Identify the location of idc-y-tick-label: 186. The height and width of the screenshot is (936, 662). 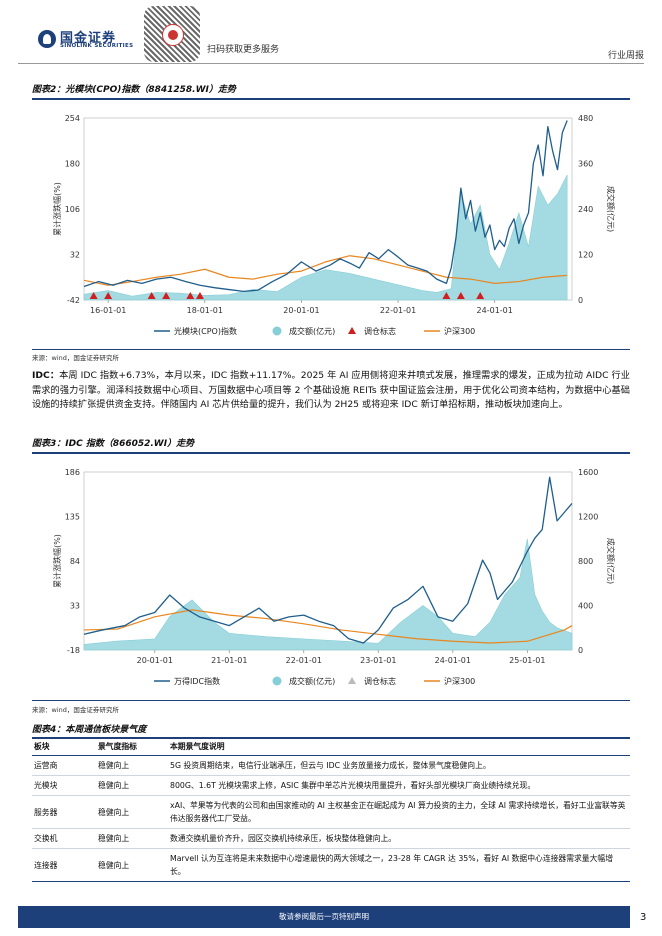
(72, 472).